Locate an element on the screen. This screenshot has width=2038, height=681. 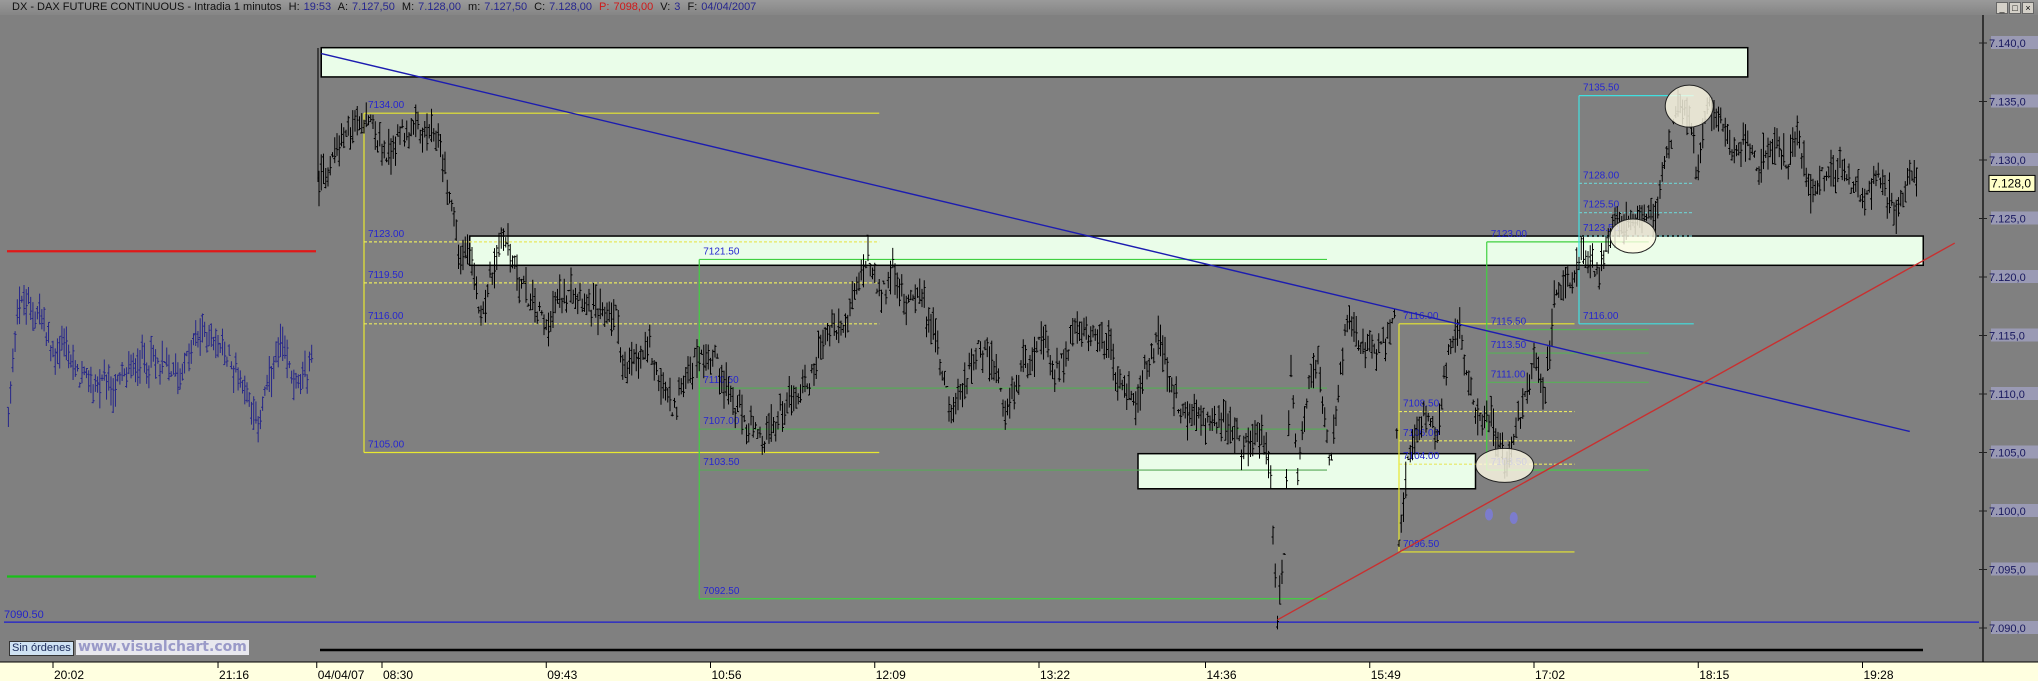
f-value: 04/04/2007 is located at coordinates (729, 7).